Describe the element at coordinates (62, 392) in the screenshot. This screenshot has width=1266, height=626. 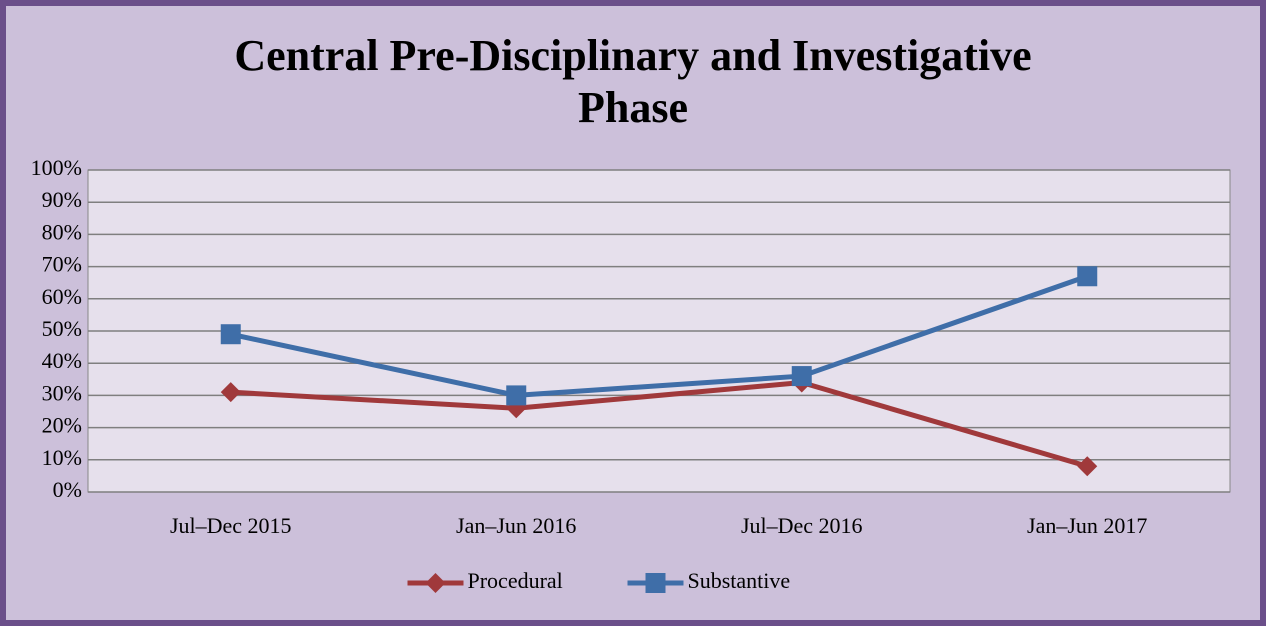
I see `y-tick-label: 30%` at that location.